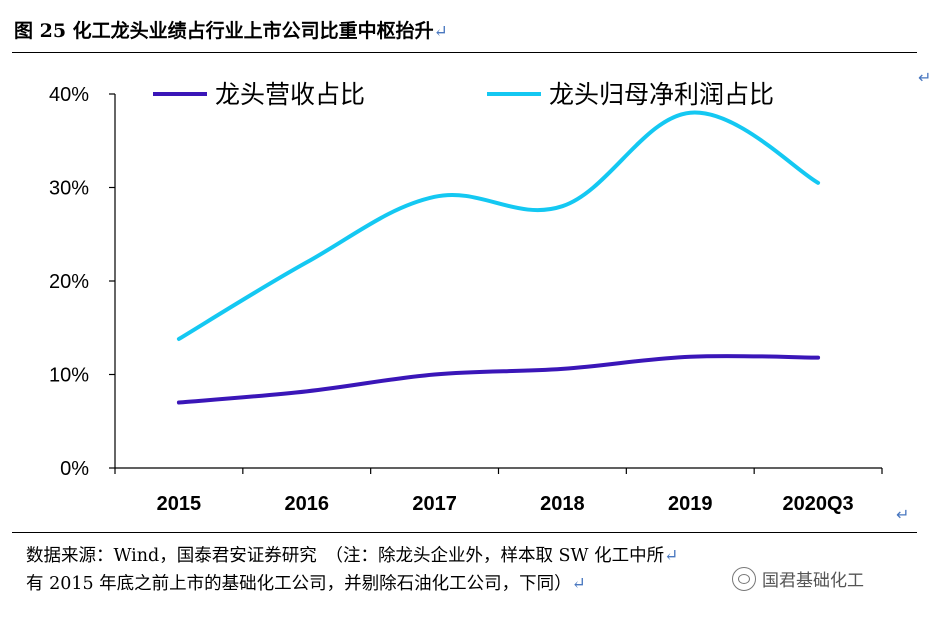 The width and height of the screenshot is (932, 620). Describe the element at coordinates (464, 532) in the screenshot. I see `source-rule` at that location.